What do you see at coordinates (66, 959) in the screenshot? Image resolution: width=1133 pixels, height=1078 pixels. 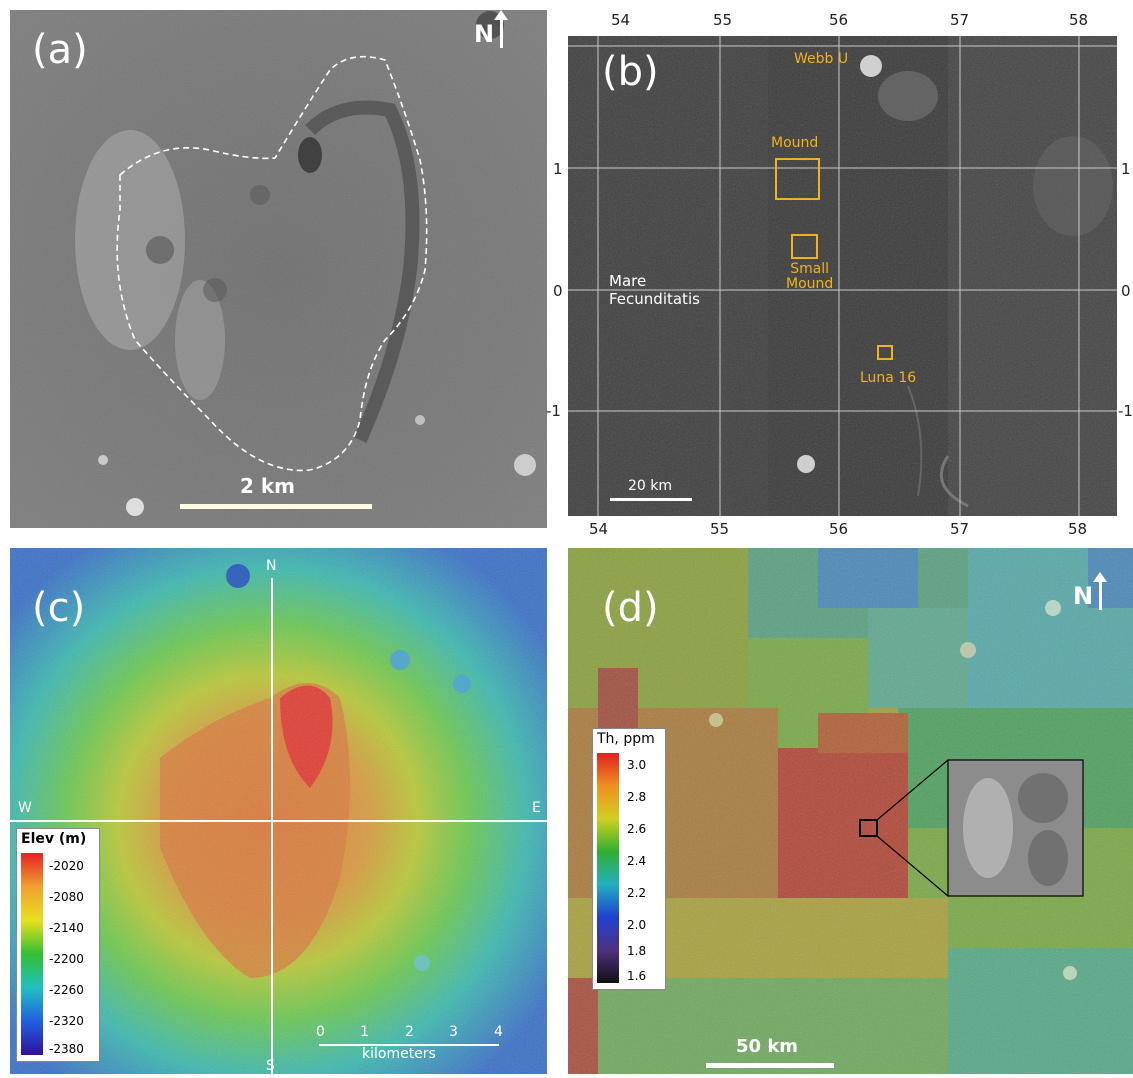 I see `elevation-legend-value: -2200` at bounding box center [66, 959].